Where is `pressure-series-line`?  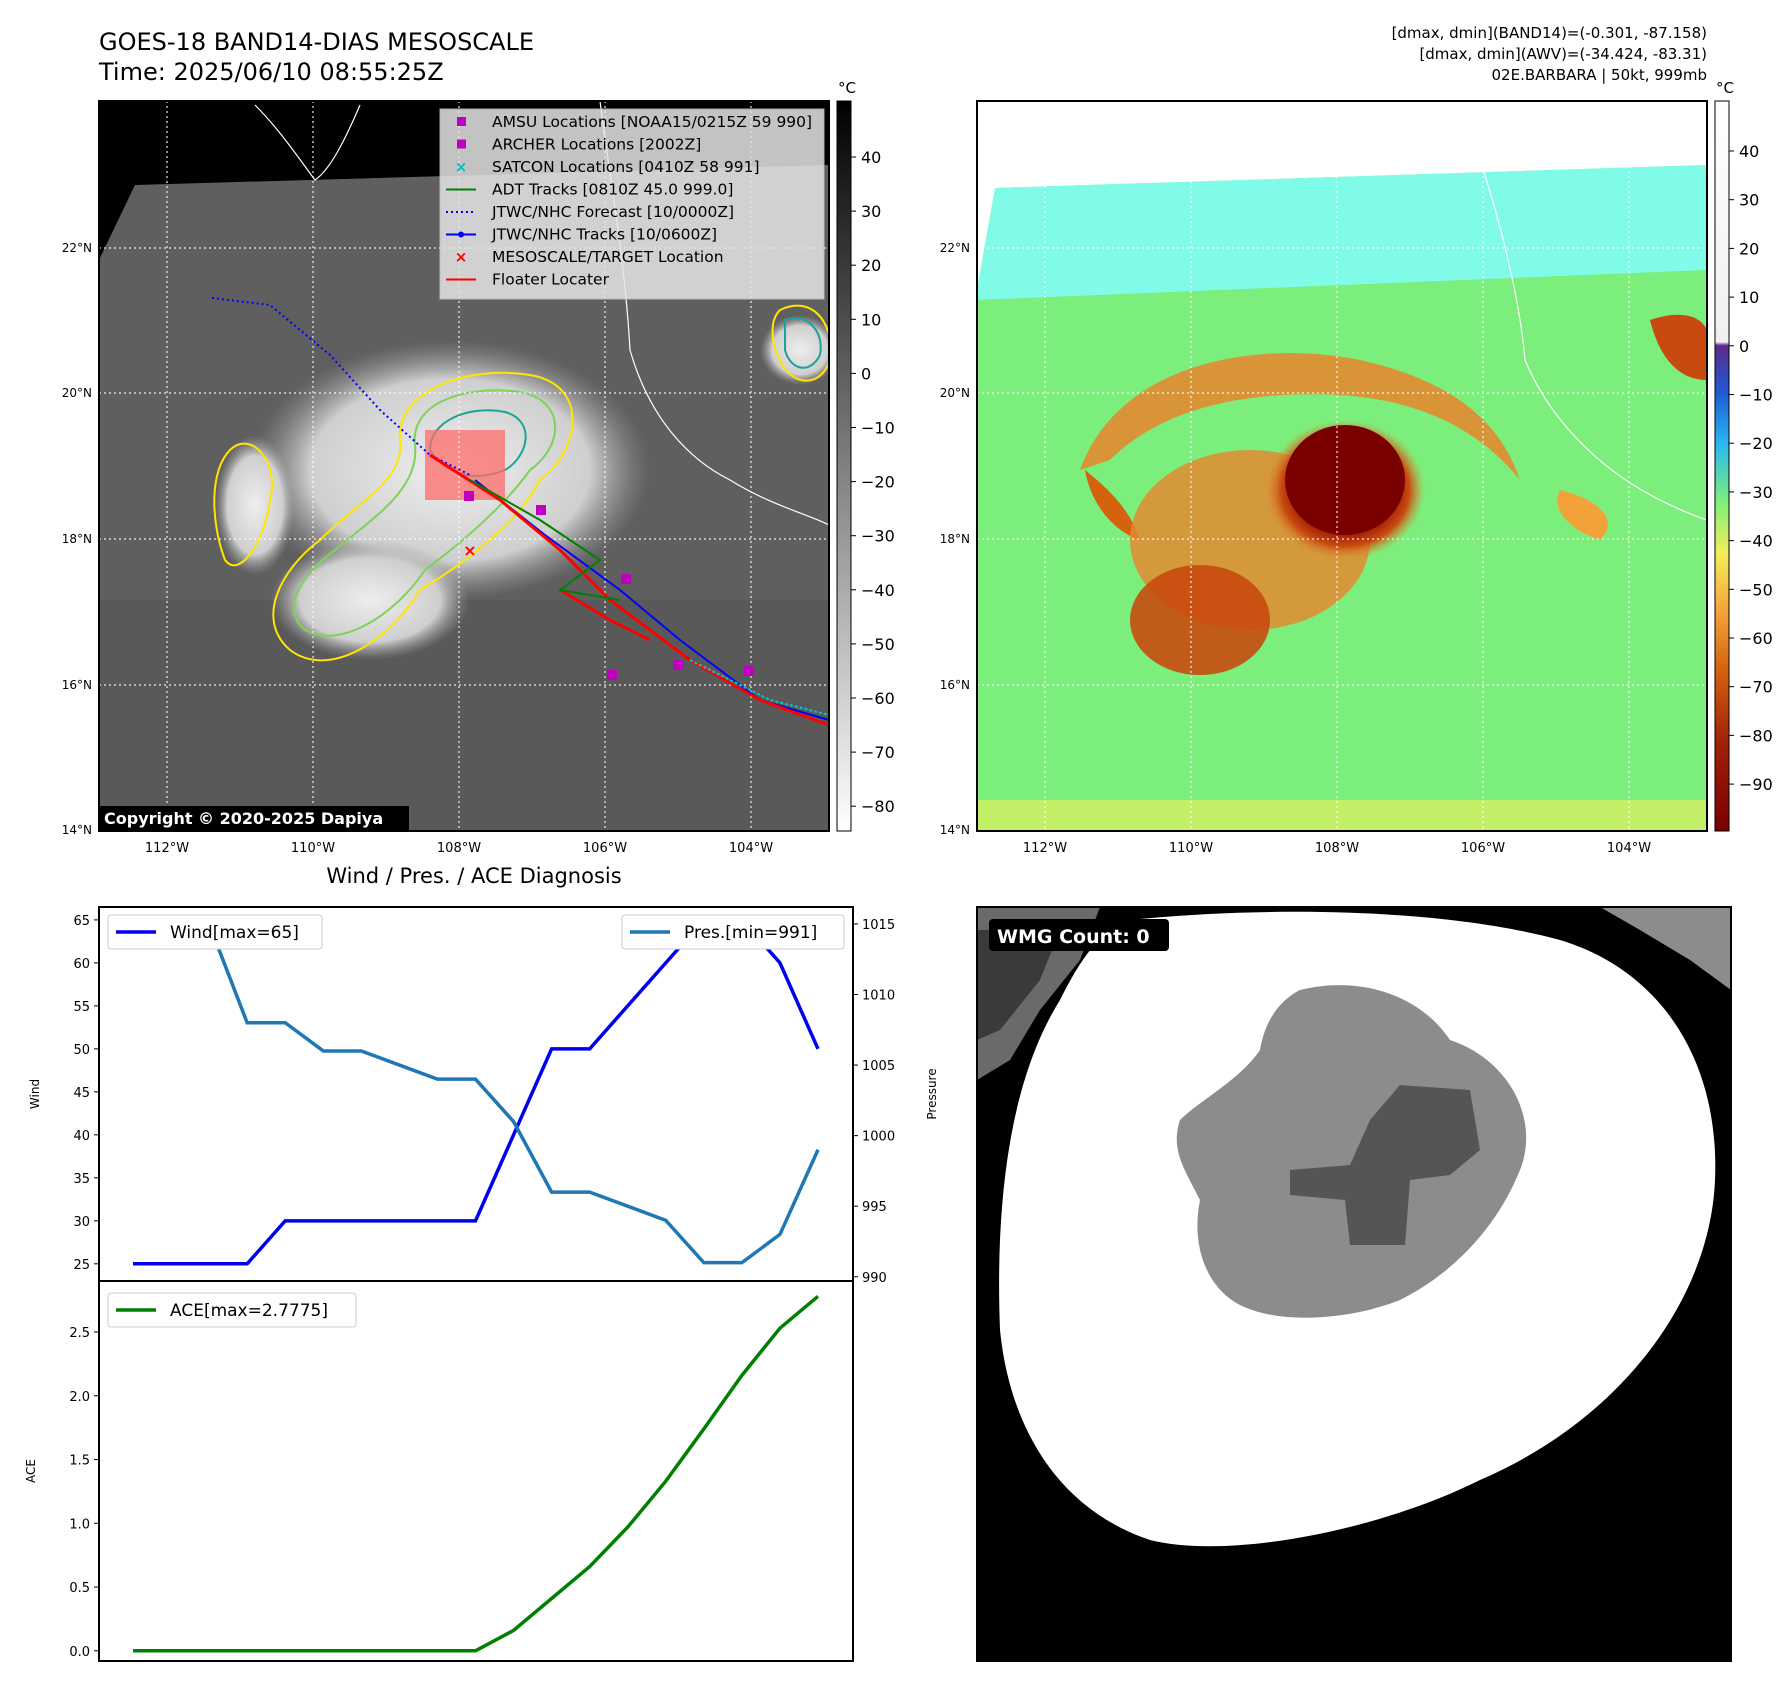
pressure-series-line is located at coordinates (476, 1093).